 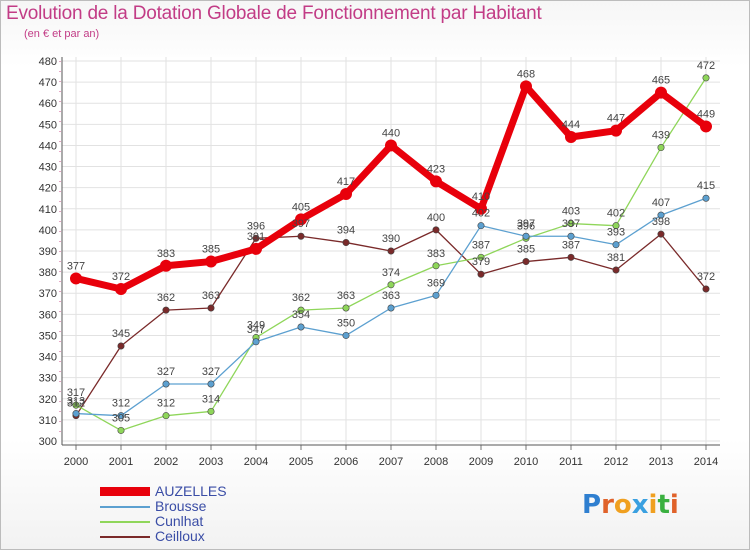 What do you see at coordinates (630, 505) in the screenshot?
I see `proxiti-logo: Proxiti` at bounding box center [630, 505].